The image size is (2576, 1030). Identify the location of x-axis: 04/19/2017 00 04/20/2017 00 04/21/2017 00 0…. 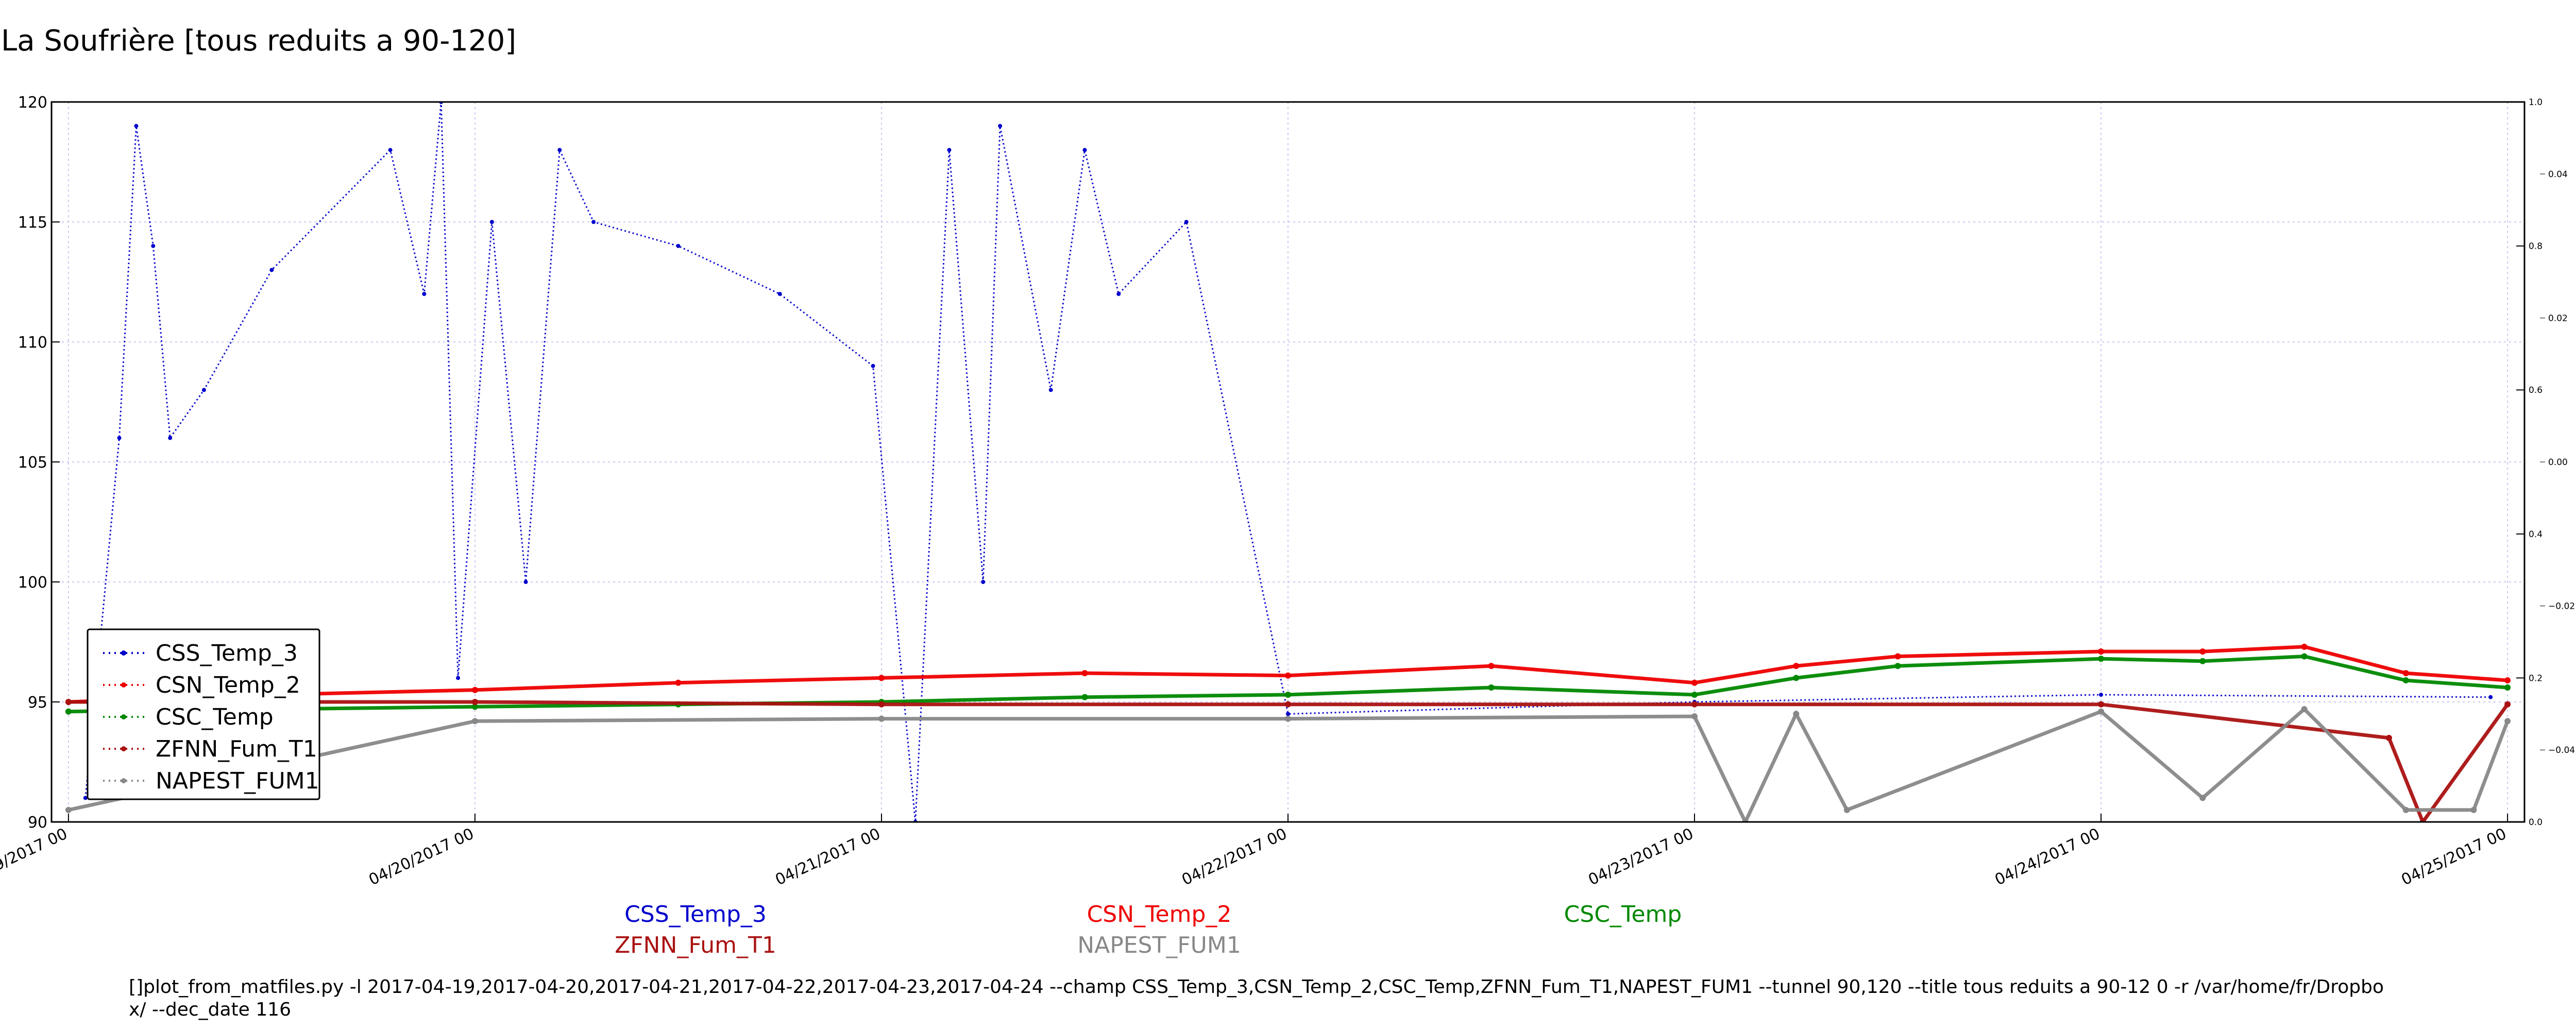
(1255, 852).